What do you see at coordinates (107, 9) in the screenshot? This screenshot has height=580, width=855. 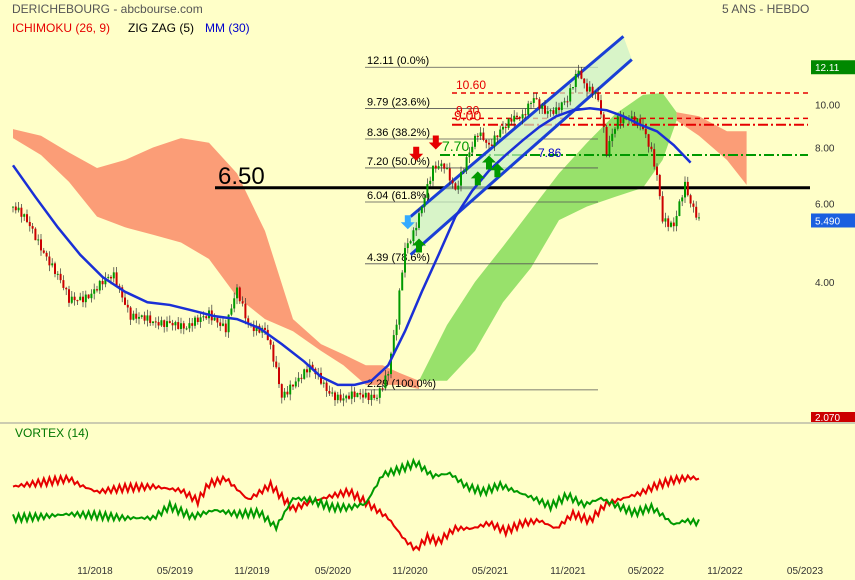 I see `source-title: DERICHEBOURG - abcbourse.com` at bounding box center [107, 9].